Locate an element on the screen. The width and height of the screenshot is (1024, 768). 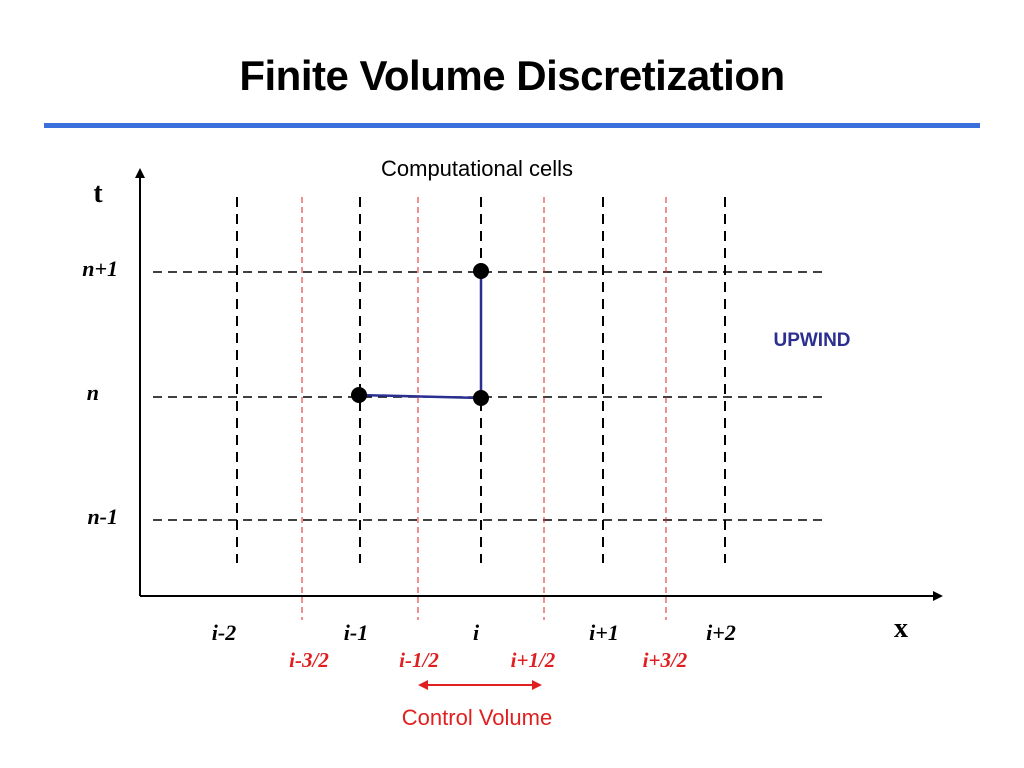
face-label-i-plus-3-2: i+3/2 is located at coordinates (665, 660).